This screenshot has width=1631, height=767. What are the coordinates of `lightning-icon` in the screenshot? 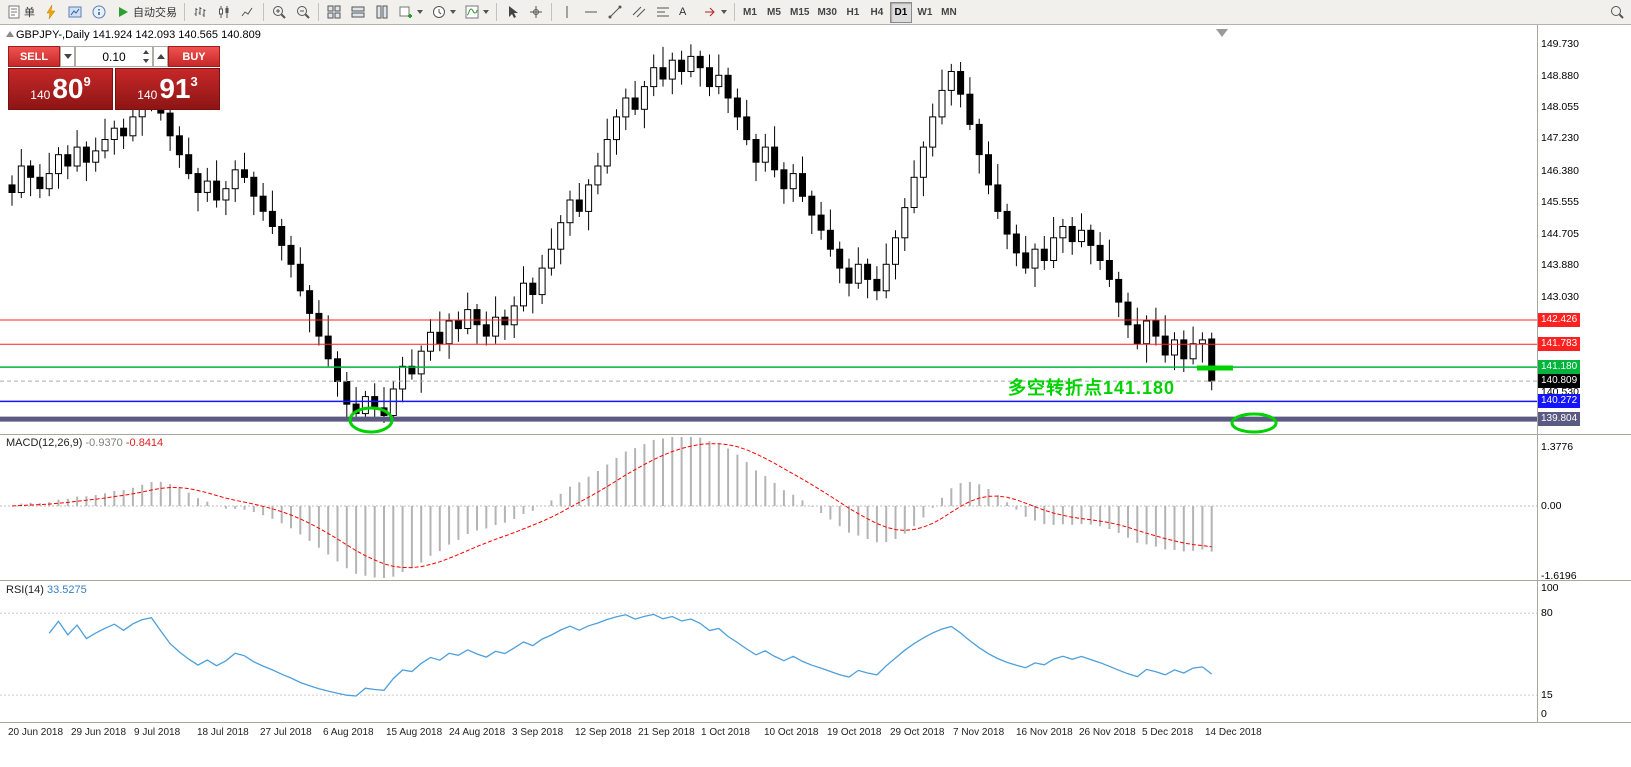 It's located at (51, 12).